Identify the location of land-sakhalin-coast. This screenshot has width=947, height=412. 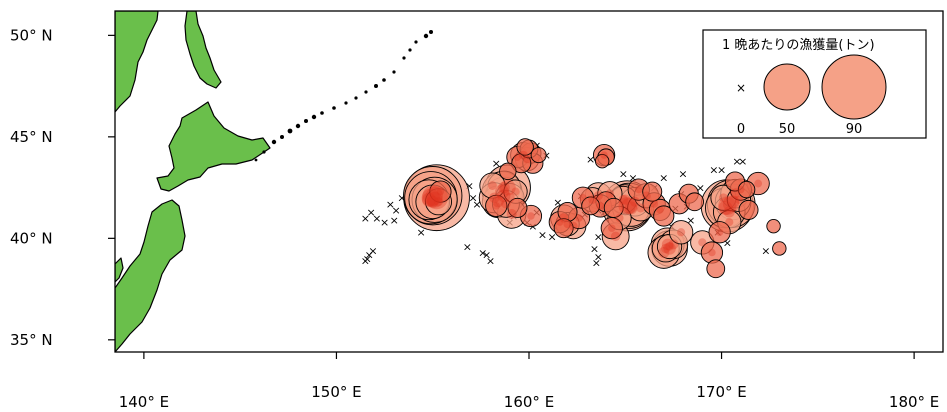
(137, 62).